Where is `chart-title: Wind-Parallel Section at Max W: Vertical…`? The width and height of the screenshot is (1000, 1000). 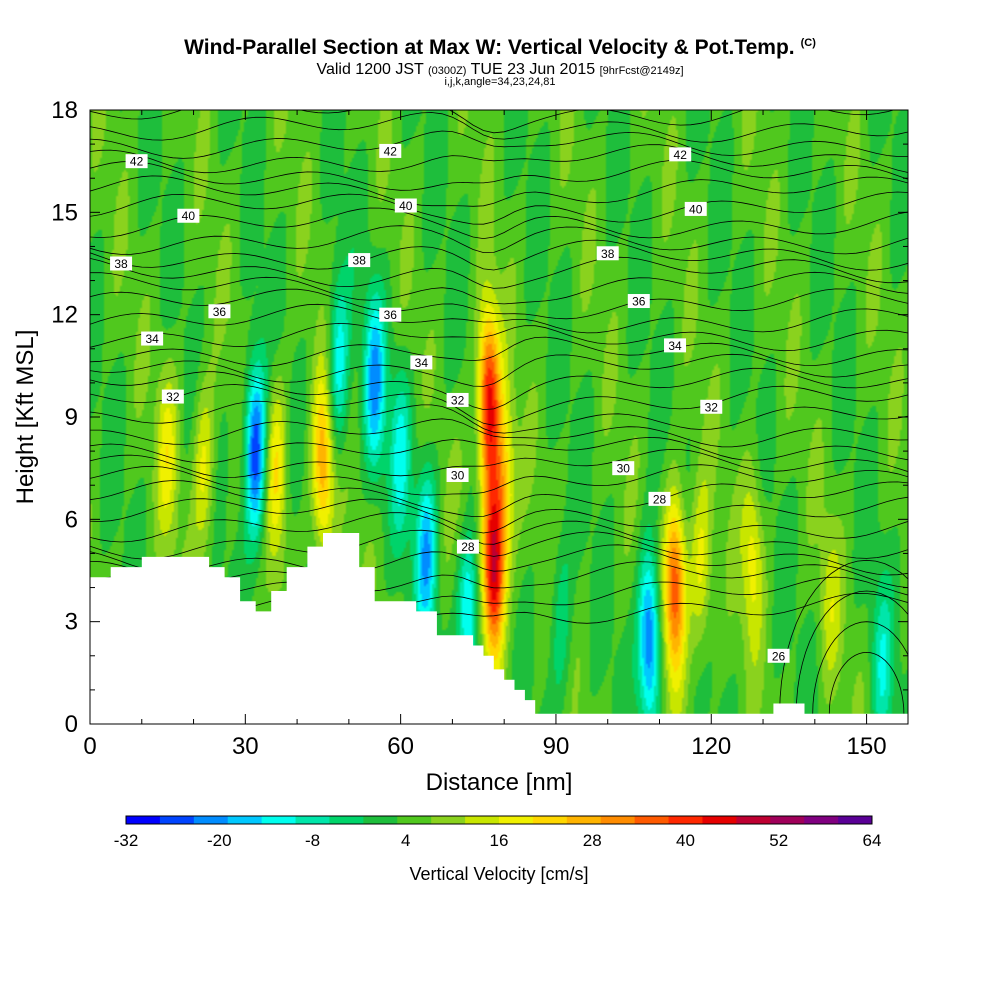 chart-title: Wind-Parallel Section at Max W: Vertical… is located at coordinates (500, 48).